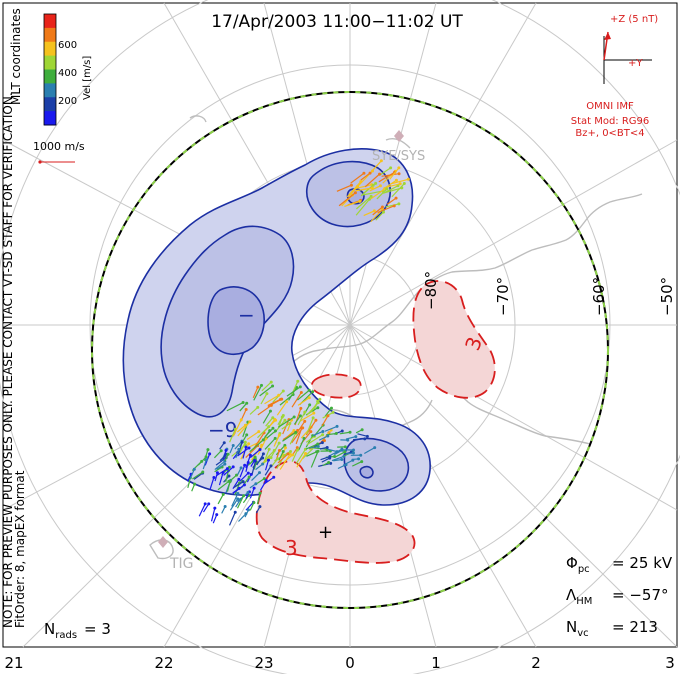 This screenshot has height=674, width=680. What do you see at coordinates (335, 512) in the screenshot?
I see `pos-contour-lower` at bounding box center [335, 512].